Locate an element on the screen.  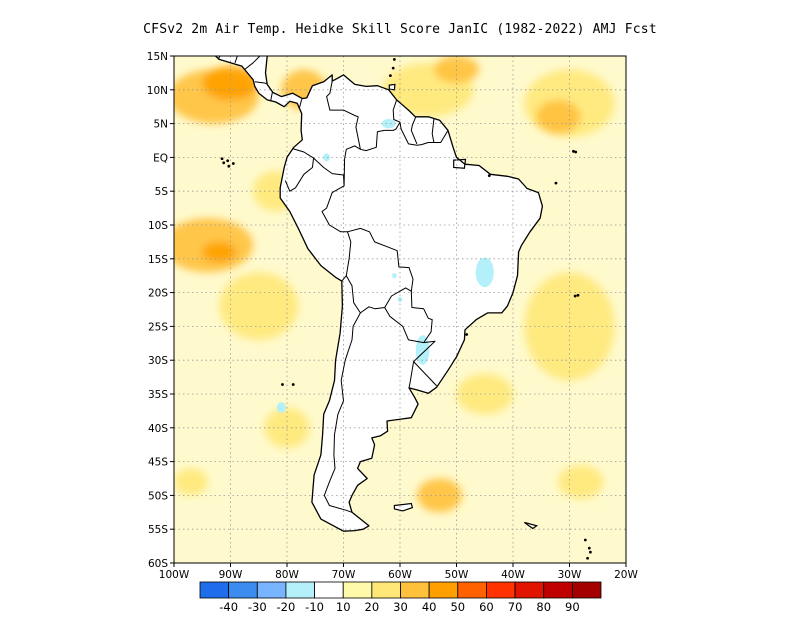
lat-tick-label: 15N is located at coordinates (157, 57).